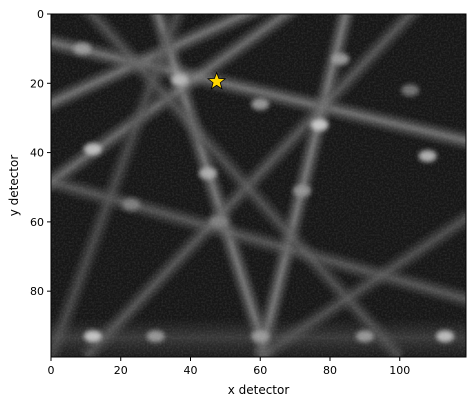 This screenshot has width=474, height=405. I want to click on x-tick-label-20: 20, so click(121, 370).